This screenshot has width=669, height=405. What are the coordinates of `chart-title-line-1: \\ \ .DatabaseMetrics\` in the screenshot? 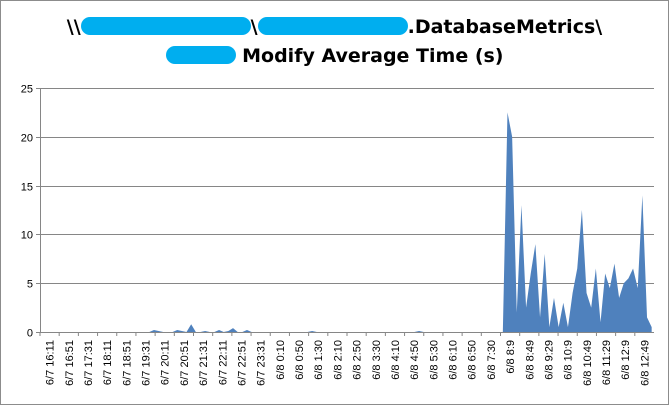 It's located at (334, 27).